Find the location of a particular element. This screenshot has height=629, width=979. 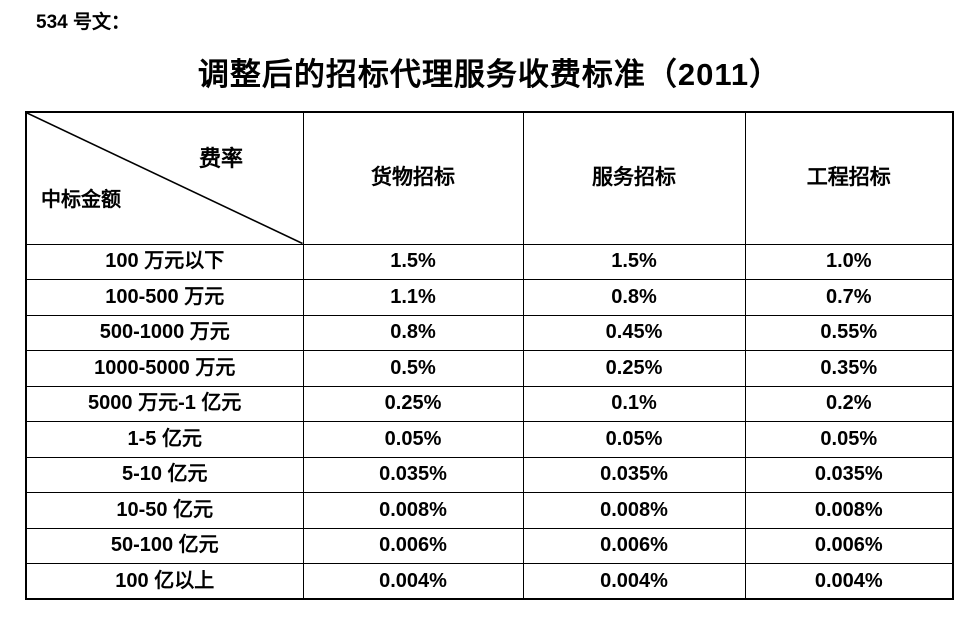

table-row: 100 万元以下 1.5% 1.5% 1.0% is located at coordinates (489, 261).